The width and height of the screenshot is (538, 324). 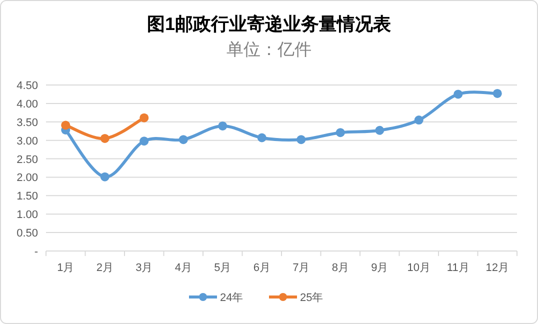 I want to click on x-tick-label: 3月, so click(x=144, y=268).